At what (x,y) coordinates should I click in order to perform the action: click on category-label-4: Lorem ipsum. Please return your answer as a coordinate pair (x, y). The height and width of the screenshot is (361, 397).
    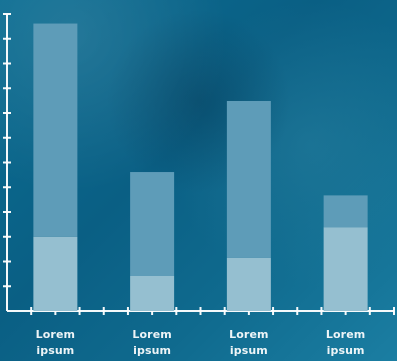
    Looking at the image, I should click on (345, 342).